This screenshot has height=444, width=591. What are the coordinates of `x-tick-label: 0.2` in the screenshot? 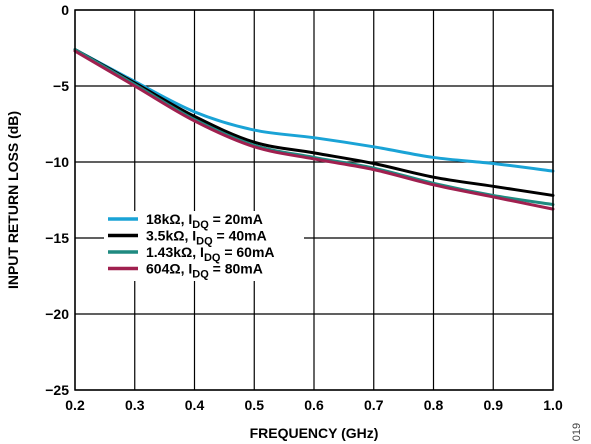 It's located at (75, 405).